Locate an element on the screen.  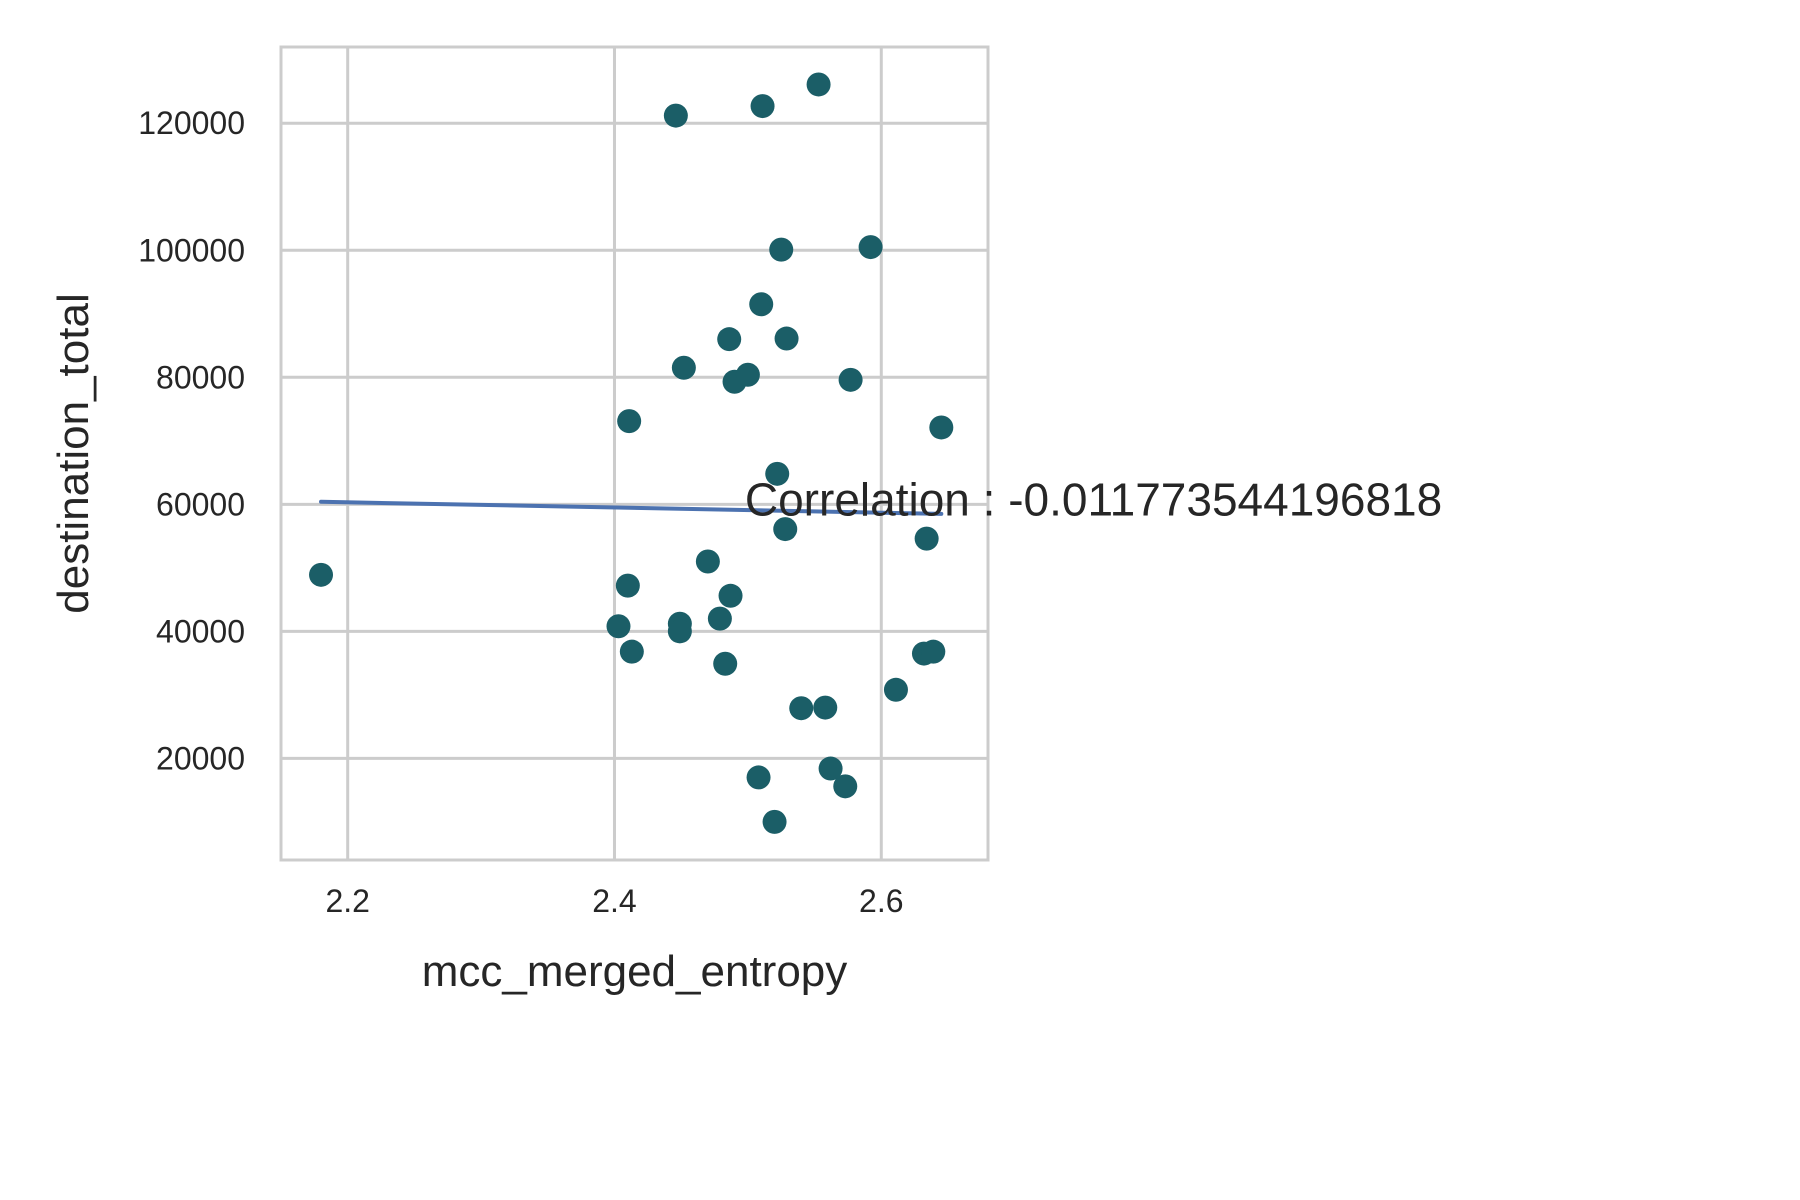
x-tick-labels: 2.2 2.4 2.6 is located at coordinates (614, 901).